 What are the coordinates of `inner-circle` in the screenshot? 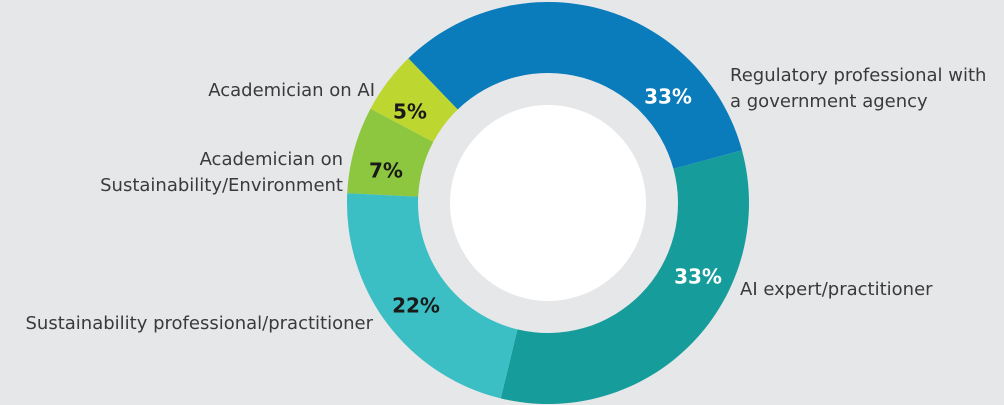 It's located at (548, 203).